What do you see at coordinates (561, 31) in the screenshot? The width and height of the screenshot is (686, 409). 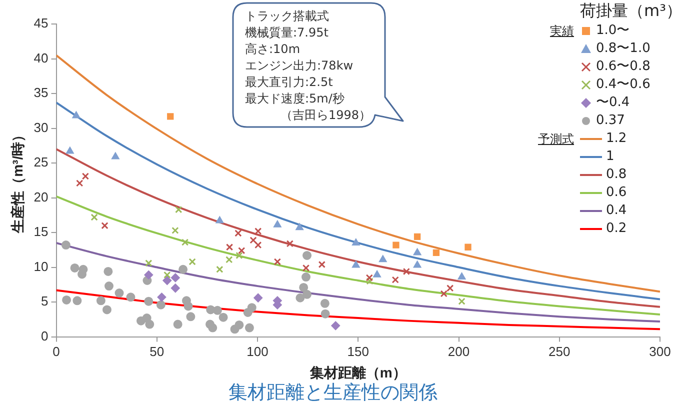 I see `annotation: 実績` at bounding box center [561, 31].